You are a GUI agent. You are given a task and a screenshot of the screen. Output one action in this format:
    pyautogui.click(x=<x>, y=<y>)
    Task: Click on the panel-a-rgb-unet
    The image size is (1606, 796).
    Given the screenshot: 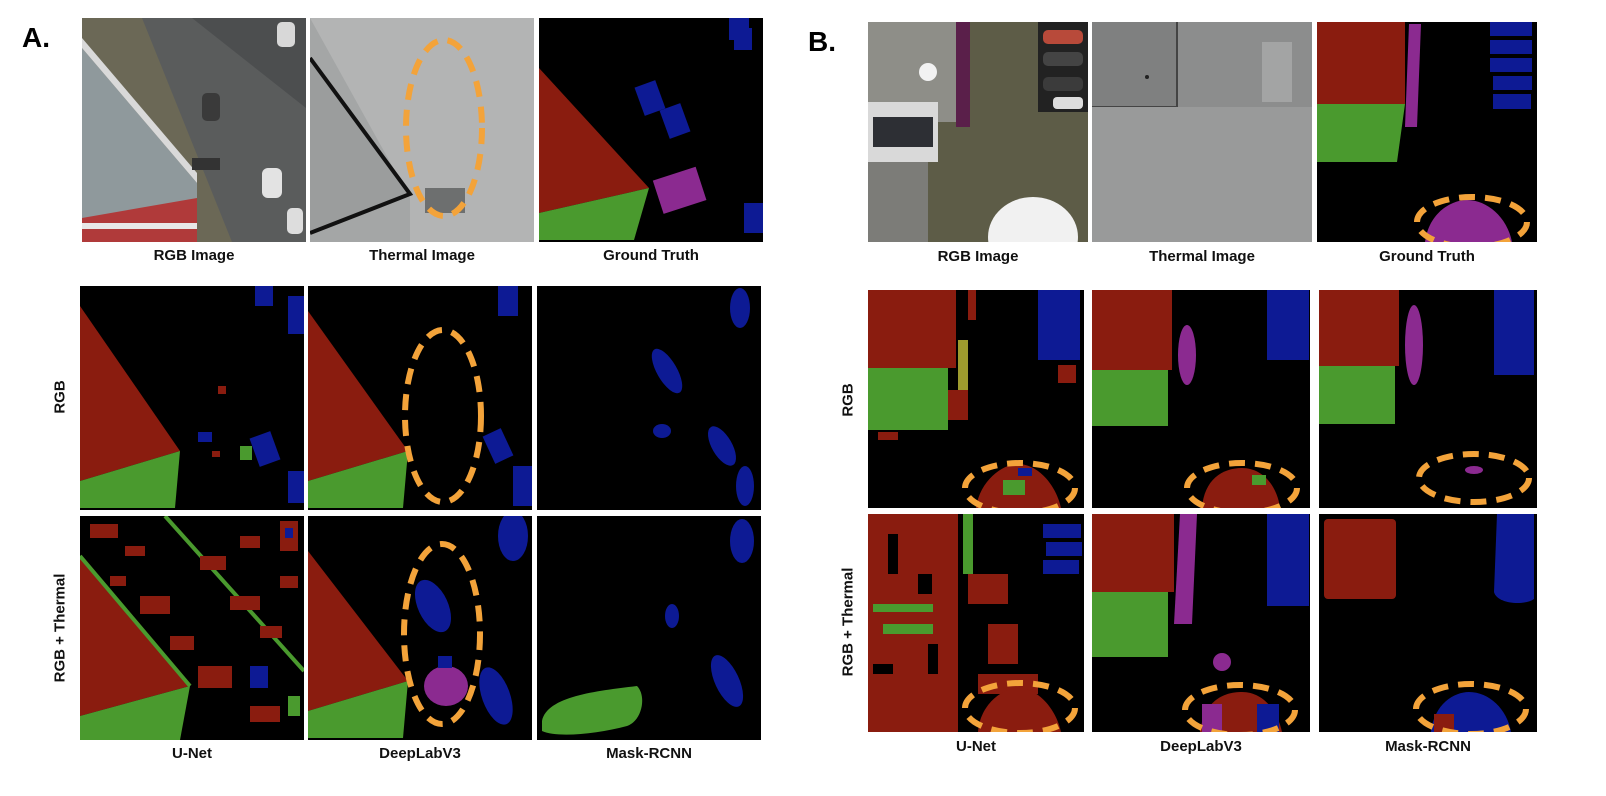 What is the action you would take?
    pyautogui.click(x=192, y=398)
    